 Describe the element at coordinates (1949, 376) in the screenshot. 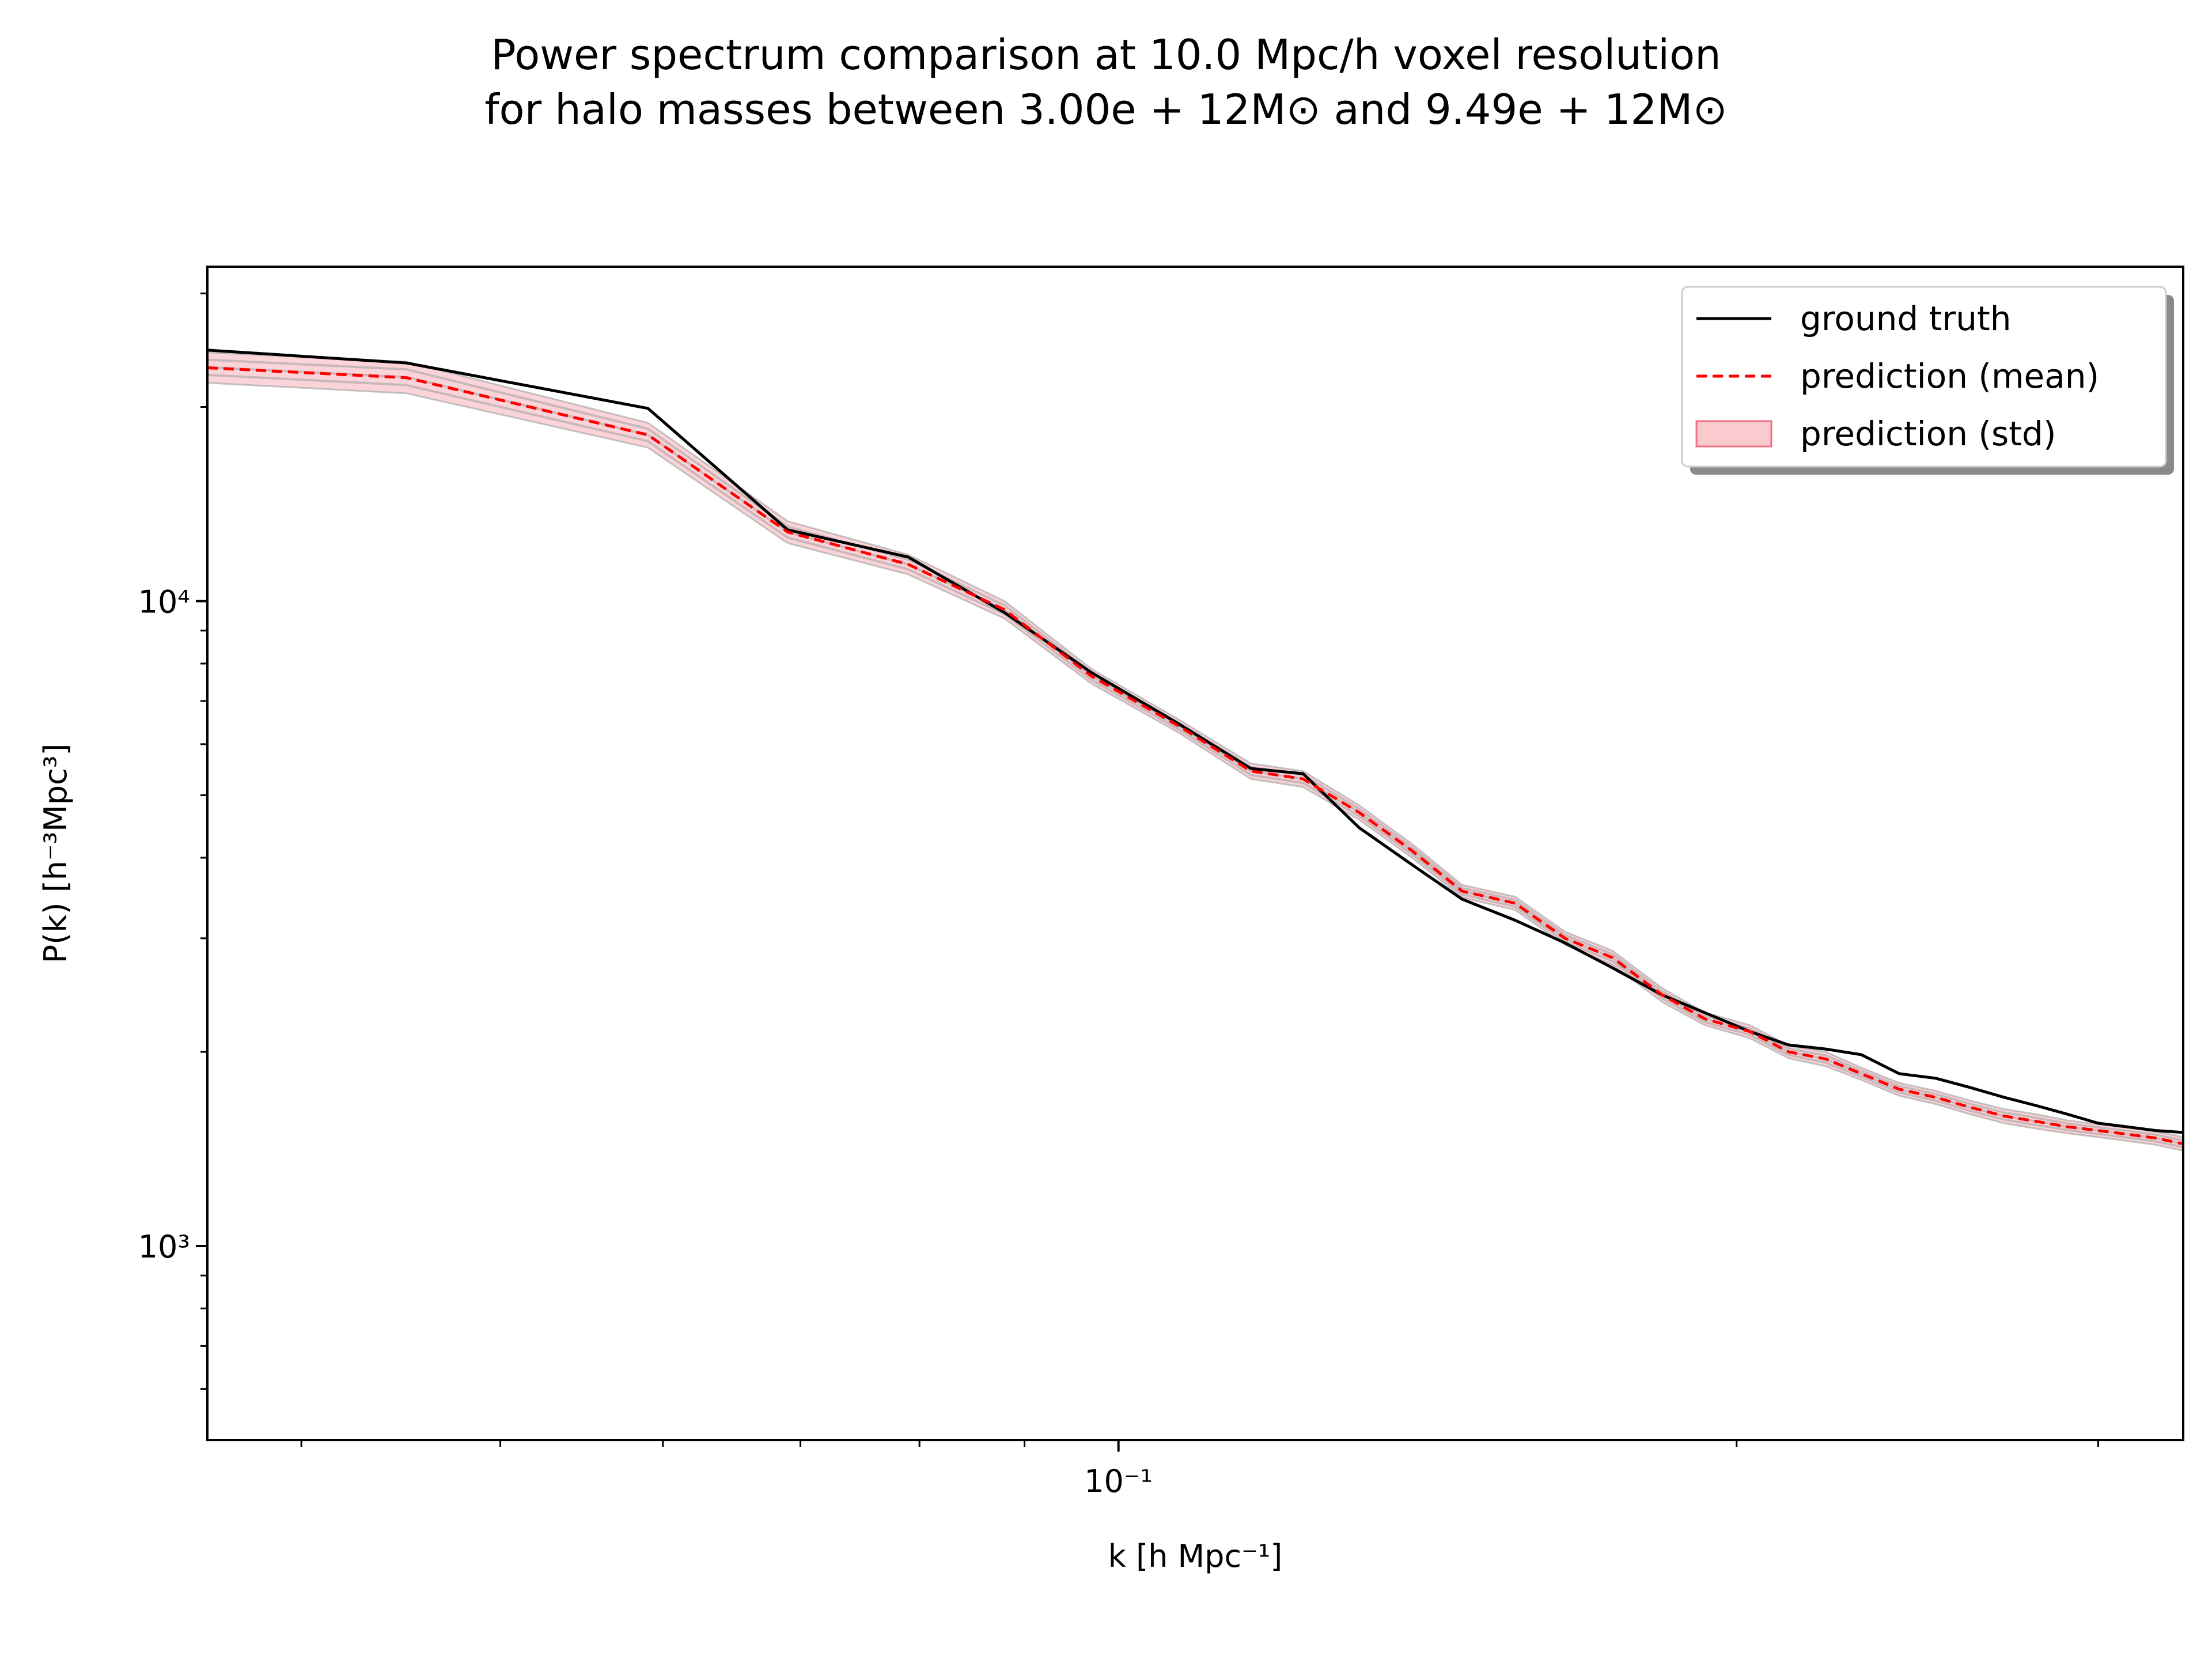

I see `legend-label: prediction (mean)` at that location.